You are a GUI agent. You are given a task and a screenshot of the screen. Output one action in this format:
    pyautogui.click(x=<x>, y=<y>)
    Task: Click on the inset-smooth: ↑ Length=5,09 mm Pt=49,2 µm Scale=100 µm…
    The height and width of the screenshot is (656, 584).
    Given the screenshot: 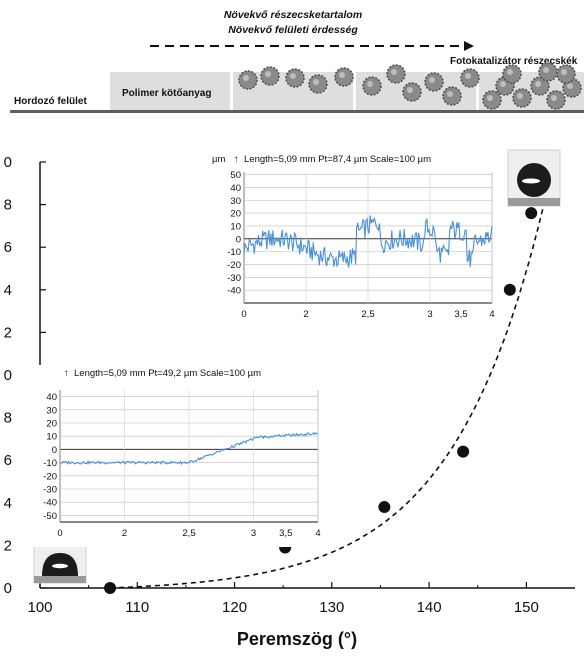 What is the action you would take?
    pyautogui.click(x=177, y=456)
    